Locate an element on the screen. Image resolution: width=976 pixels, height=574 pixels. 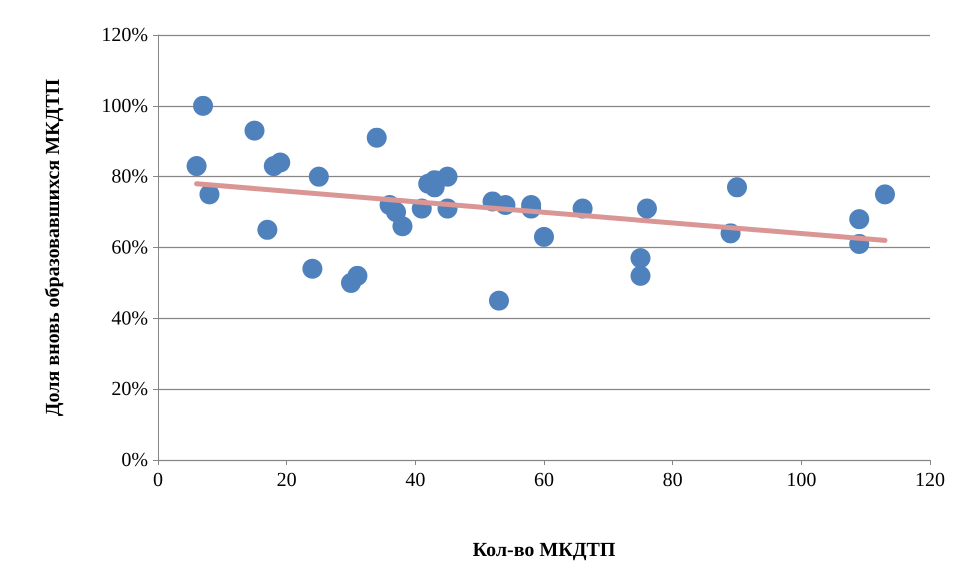
y-tick-label: 20% is located at coordinates (129, 389).